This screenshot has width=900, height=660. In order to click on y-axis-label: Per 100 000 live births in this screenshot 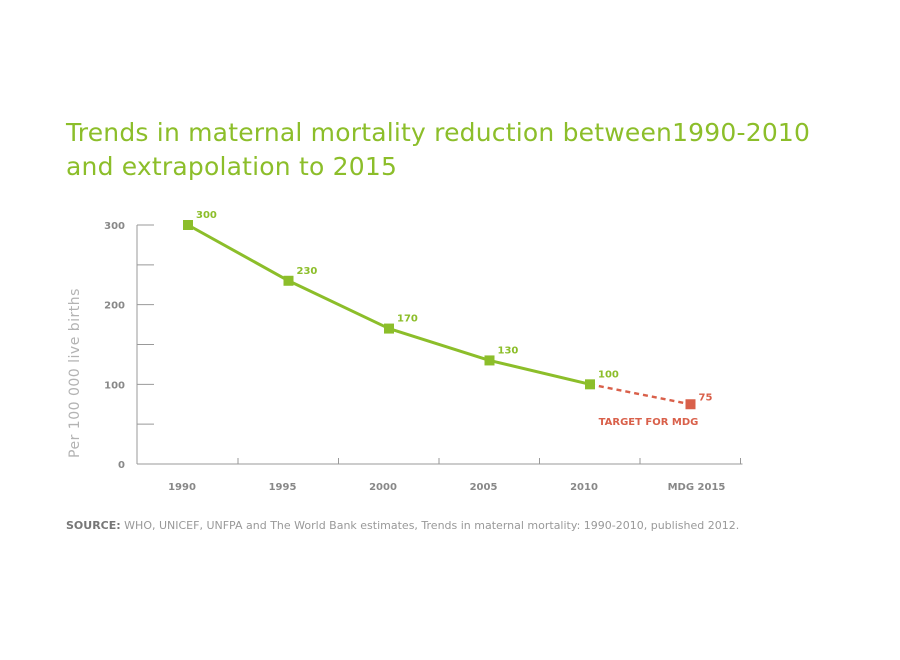, I will do `click(75, 373)`.